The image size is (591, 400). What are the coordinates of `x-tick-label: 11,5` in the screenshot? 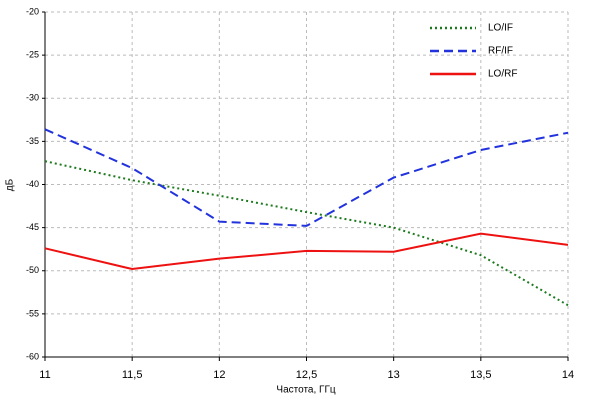 It's located at (132, 375).